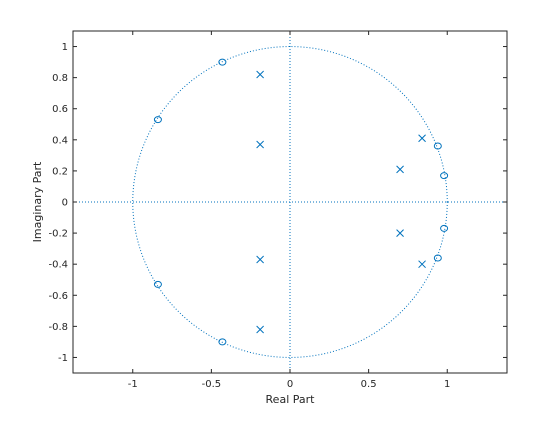 The image size is (560, 424). Describe the element at coordinates (65, 203) in the screenshot. I see `y-tick-label: 0` at that location.